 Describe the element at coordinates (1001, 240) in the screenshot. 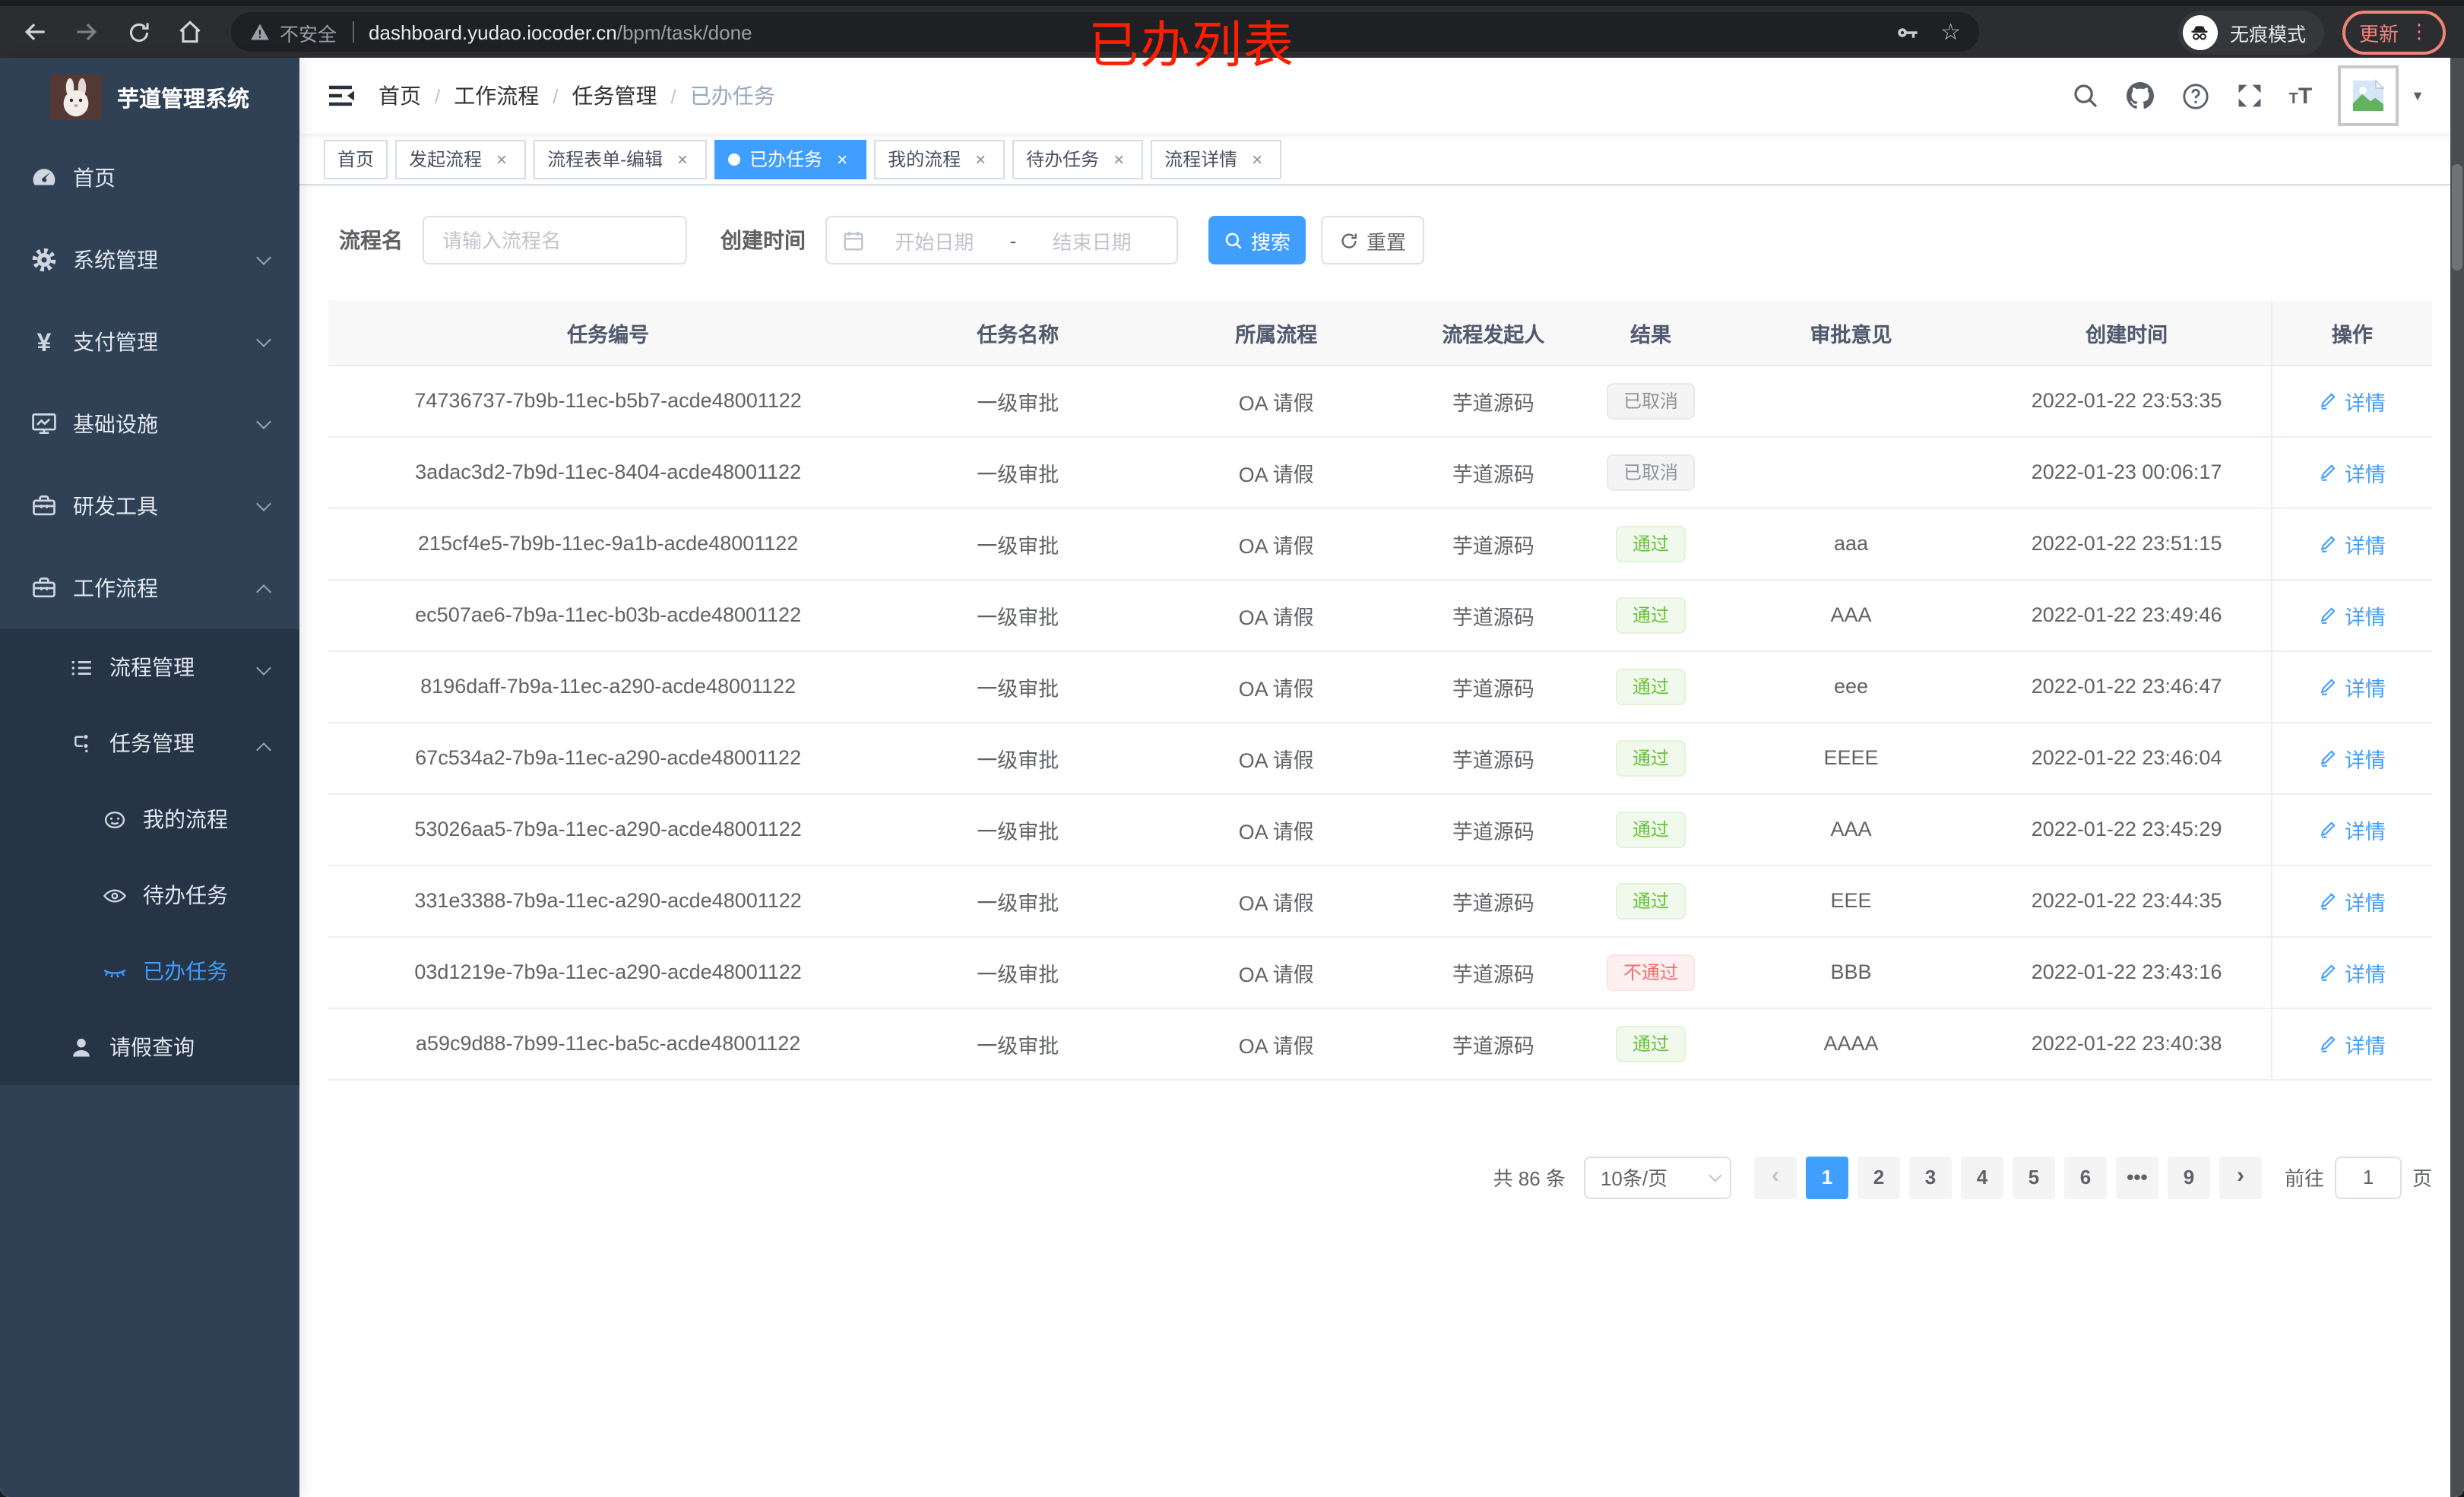

I see `date-range-picker: 开始日期 - 结束日期` at that location.